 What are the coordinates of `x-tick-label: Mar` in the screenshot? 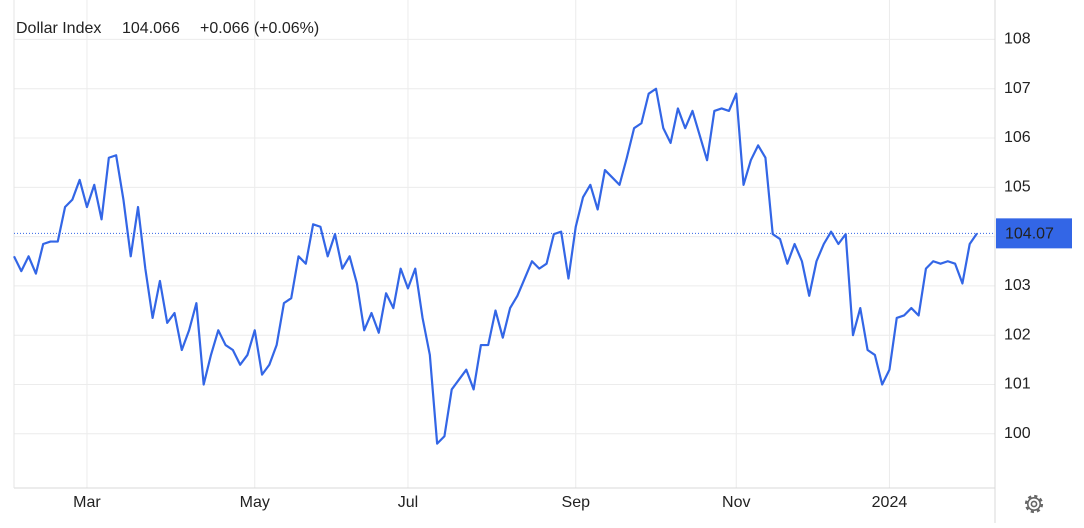 It's located at (87, 502).